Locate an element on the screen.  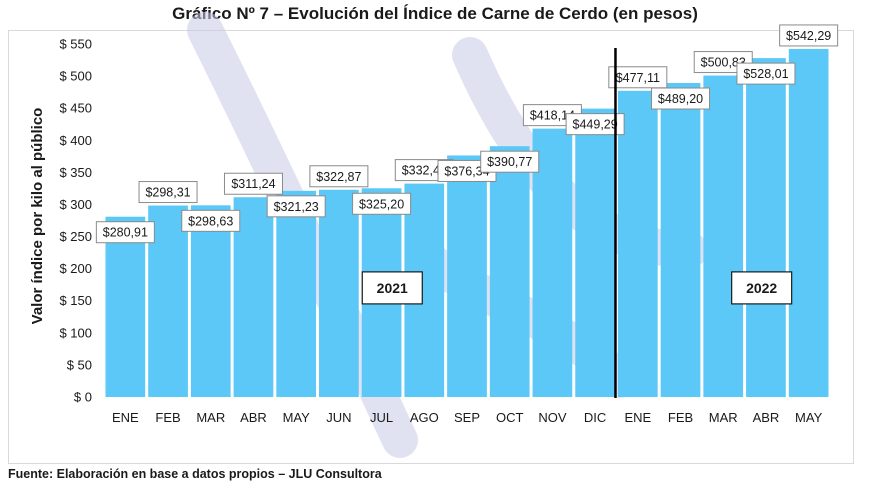
y-tick-label: $ 0 is located at coordinates (83, 397).